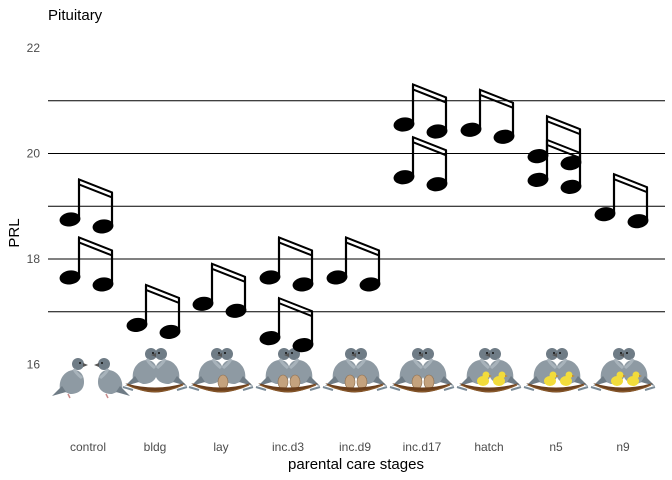 This screenshot has width=672, height=480. Describe the element at coordinates (88, 447) in the screenshot. I see `x-tick-label: control` at that location.